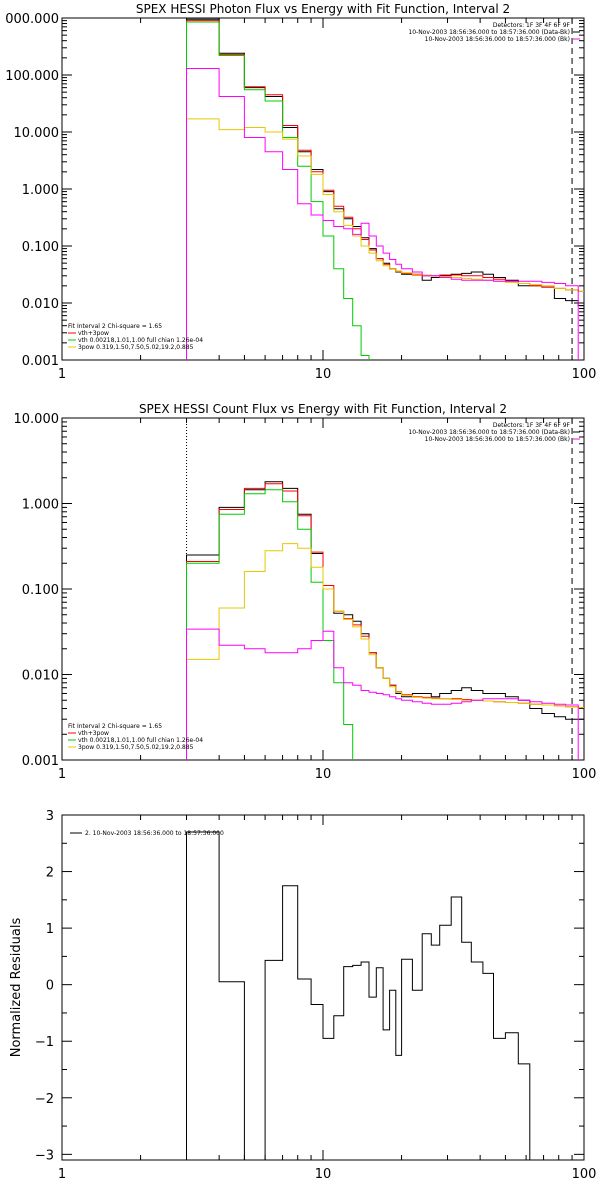  I want to click on y-tick-label: 3, so click(50, 816).